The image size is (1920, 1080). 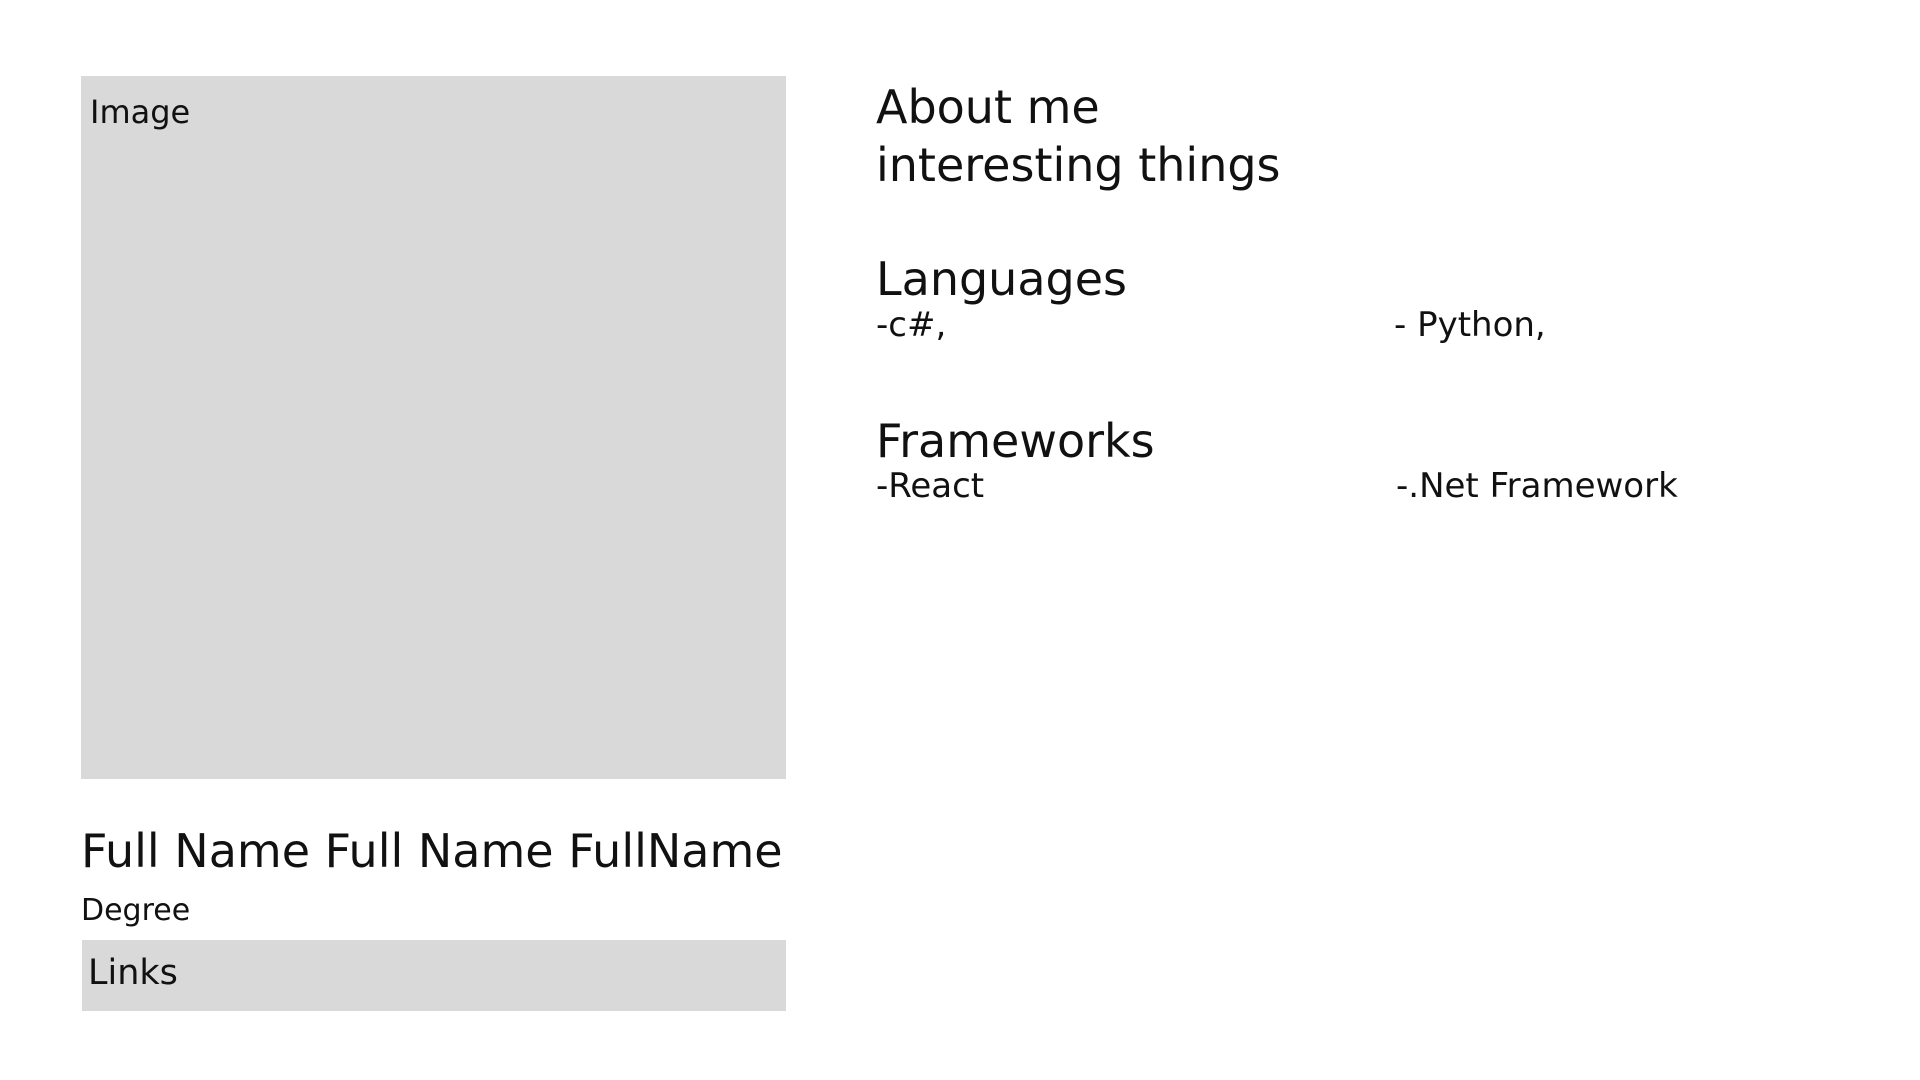 What do you see at coordinates (1470, 325) in the screenshot?
I see `language-item-python: - Python,` at bounding box center [1470, 325].